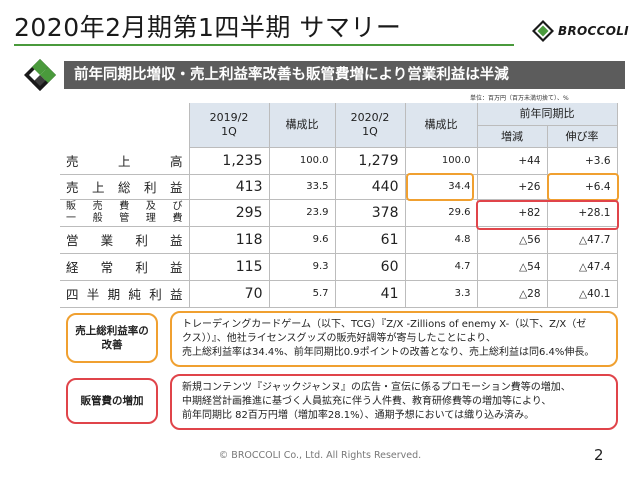 This screenshot has width=640, height=479. What do you see at coordinates (519, 98) in the screenshot?
I see `unit-note: 単位：百万円（百万未満切捨て）、%` at bounding box center [519, 98].